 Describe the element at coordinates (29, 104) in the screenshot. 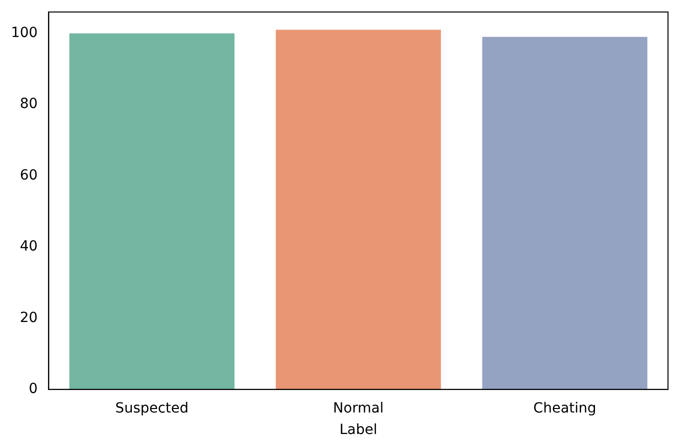

I see `y-tick-label: 80` at that location.